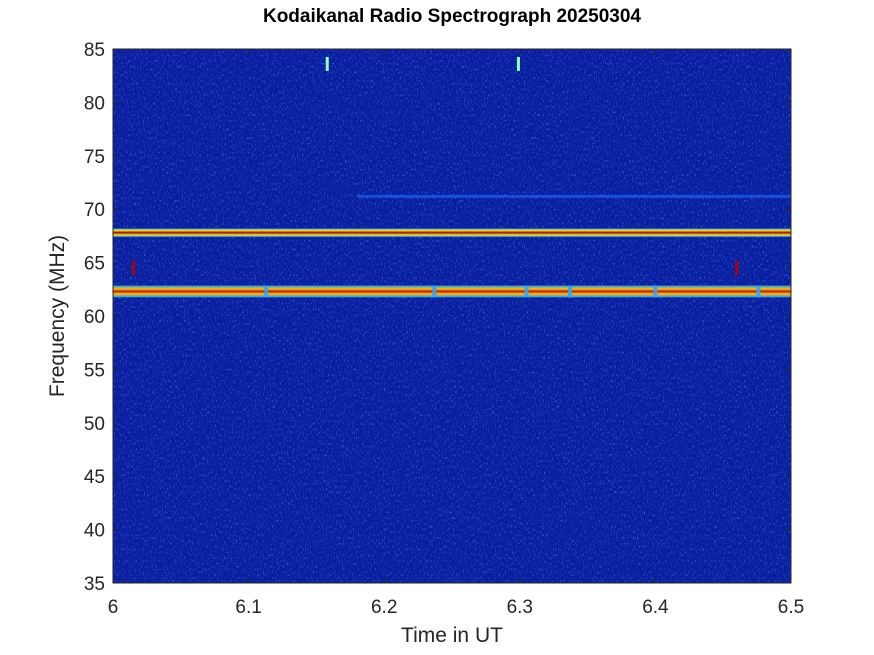 The width and height of the screenshot is (874, 655). Describe the element at coordinates (384, 607) in the screenshot. I see `x-tick-label: 6.2` at that location.